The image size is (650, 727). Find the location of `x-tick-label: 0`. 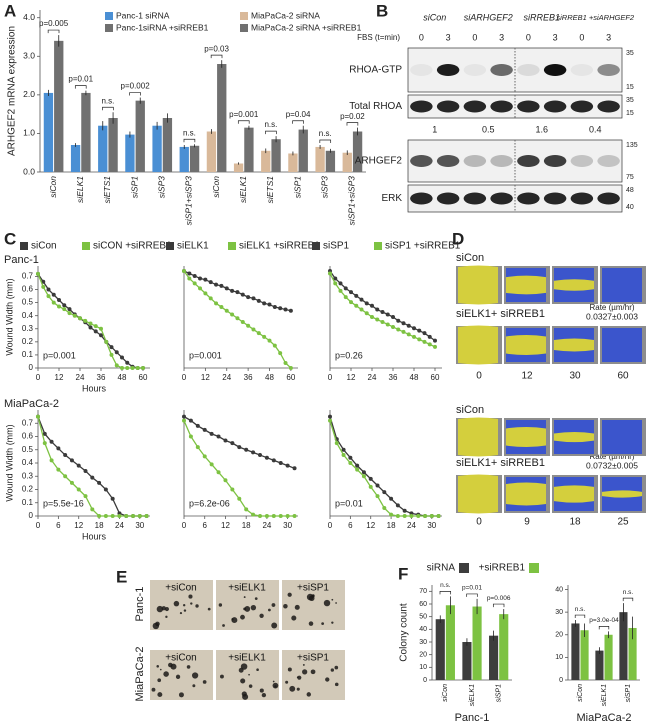

x-tick-label: 0 is located at coordinates (38, 377).